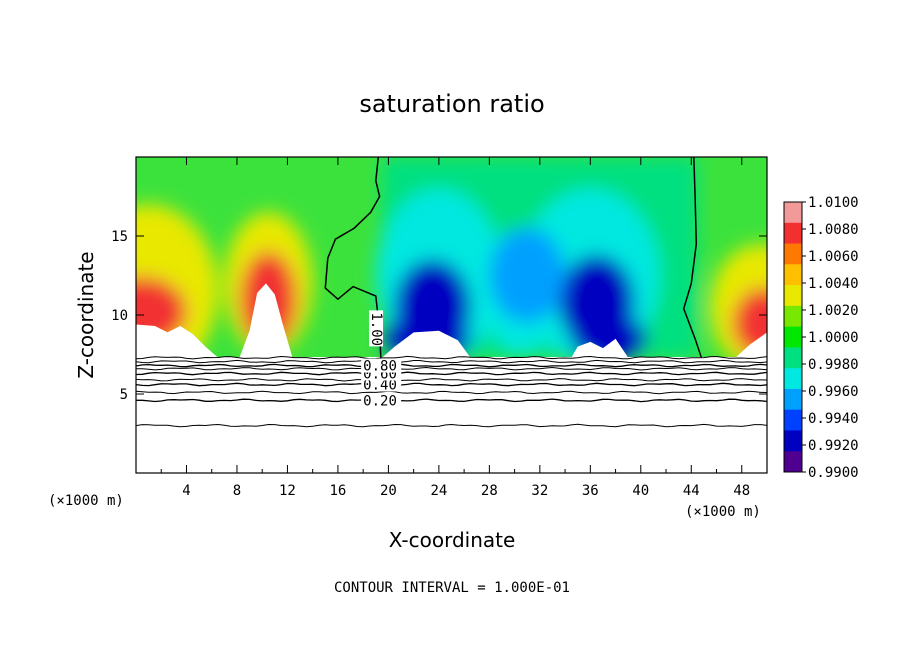  I want to click on y-tick-label: 15, so click(119, 237).